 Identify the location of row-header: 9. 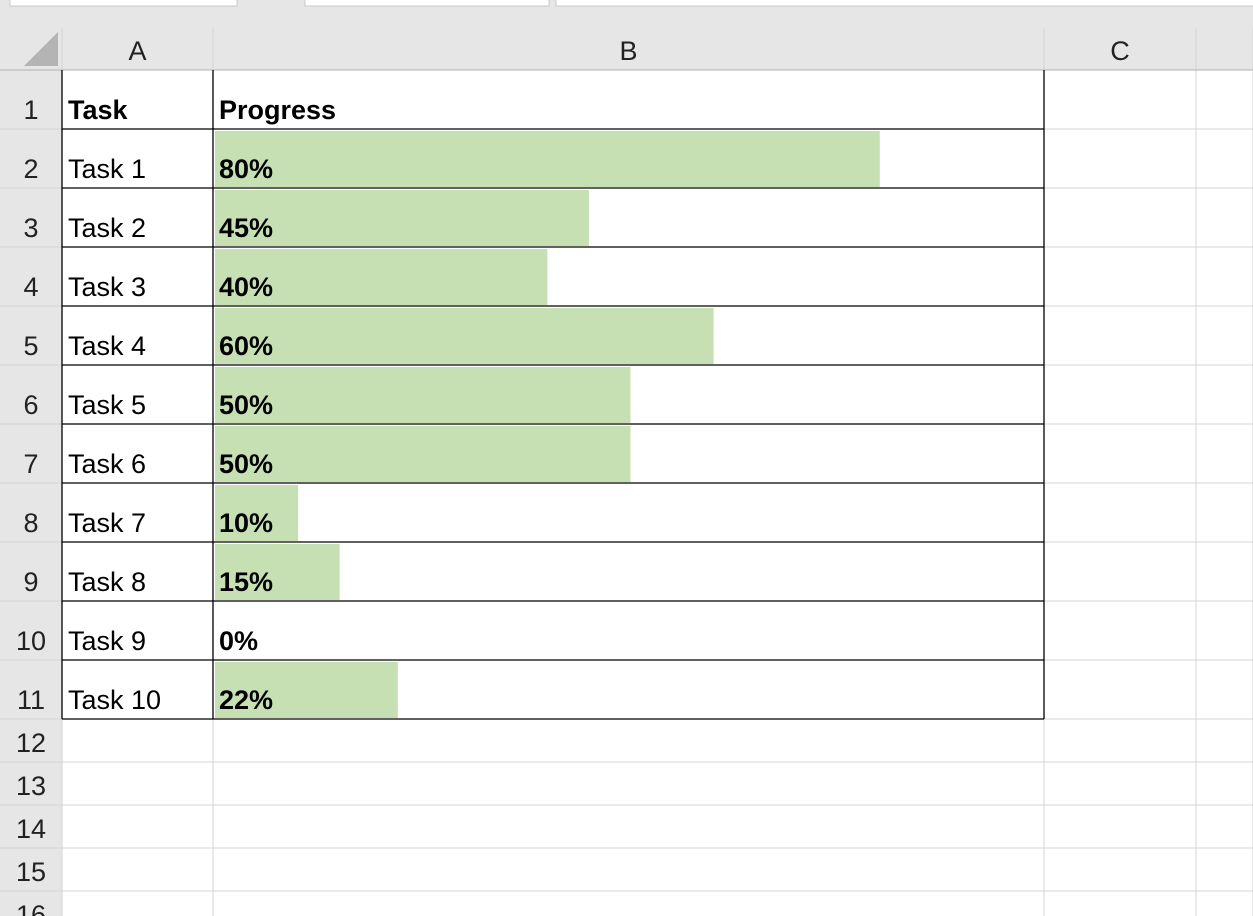
(30, 582).